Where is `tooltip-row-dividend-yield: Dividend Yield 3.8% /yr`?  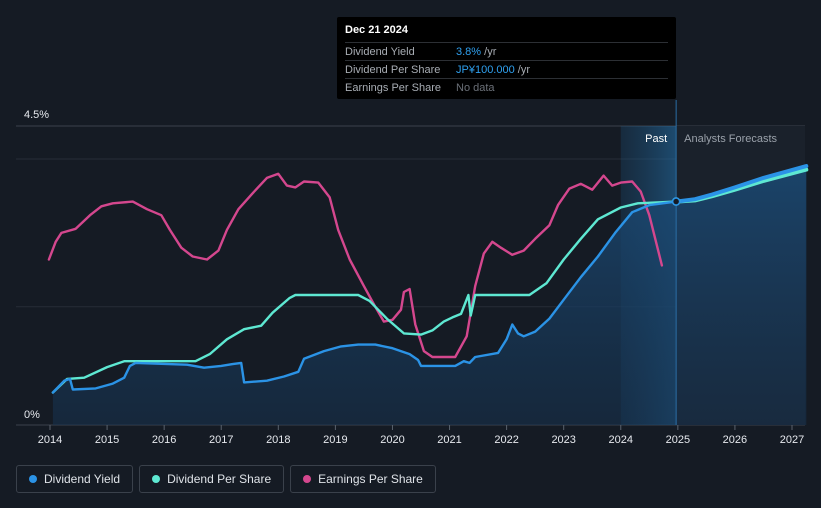
tooltip-row-dividend-yield: Dividend Yield 3.8% /yr is located at coordinates (506, 51).